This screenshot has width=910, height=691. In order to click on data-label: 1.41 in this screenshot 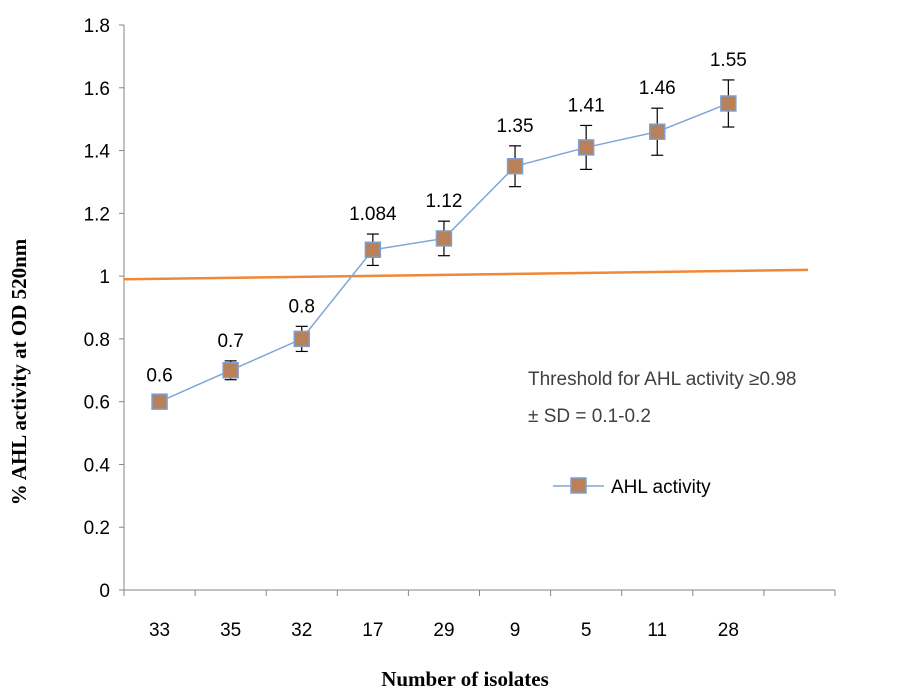, I will do `click(586, 105)`.